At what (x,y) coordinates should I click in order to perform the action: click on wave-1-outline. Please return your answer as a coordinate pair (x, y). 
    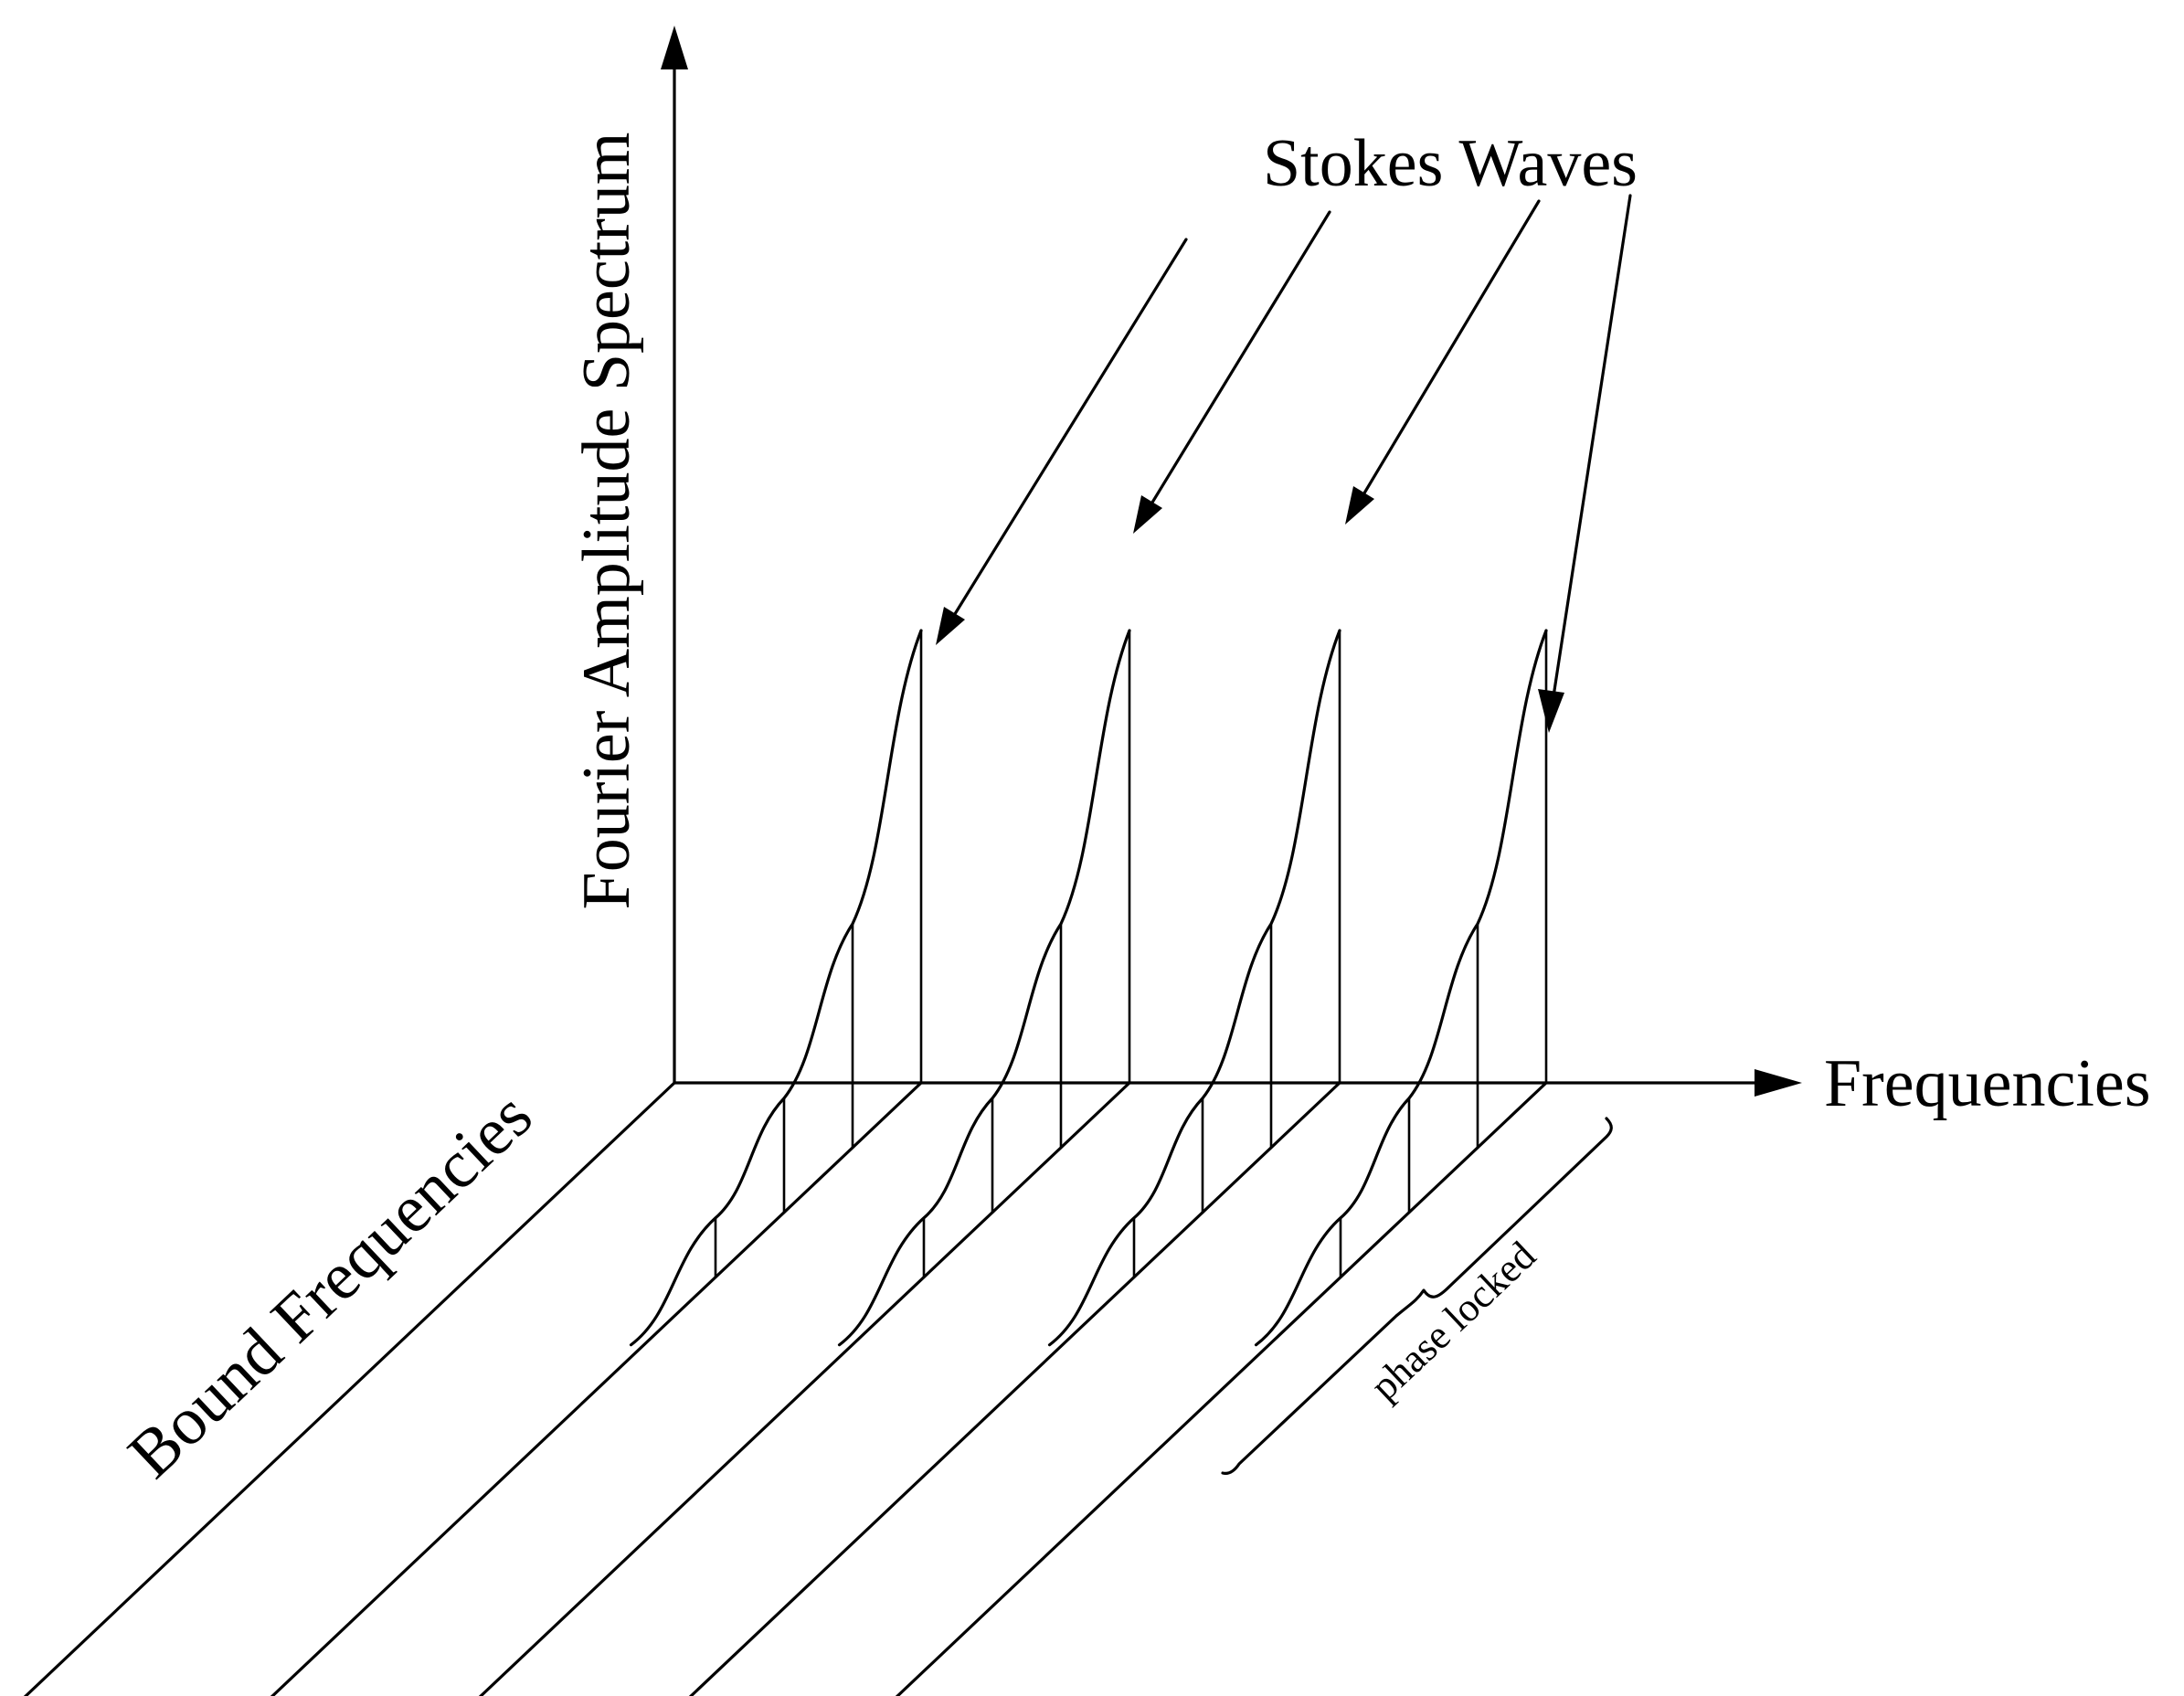
    Looking at the image, I should click on (776, 988).